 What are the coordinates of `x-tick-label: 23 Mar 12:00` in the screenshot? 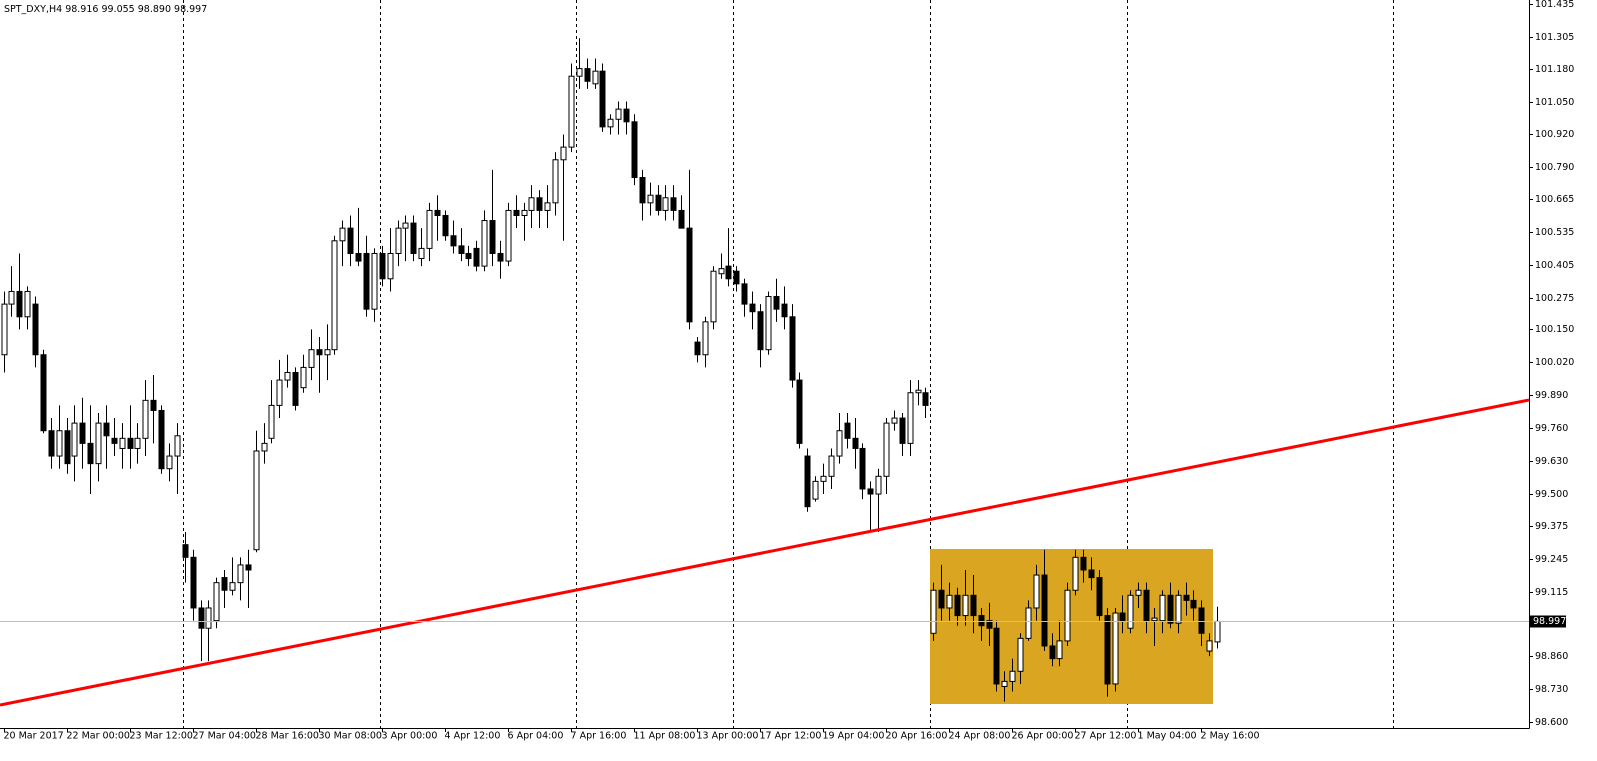 It's located at (161, 736).